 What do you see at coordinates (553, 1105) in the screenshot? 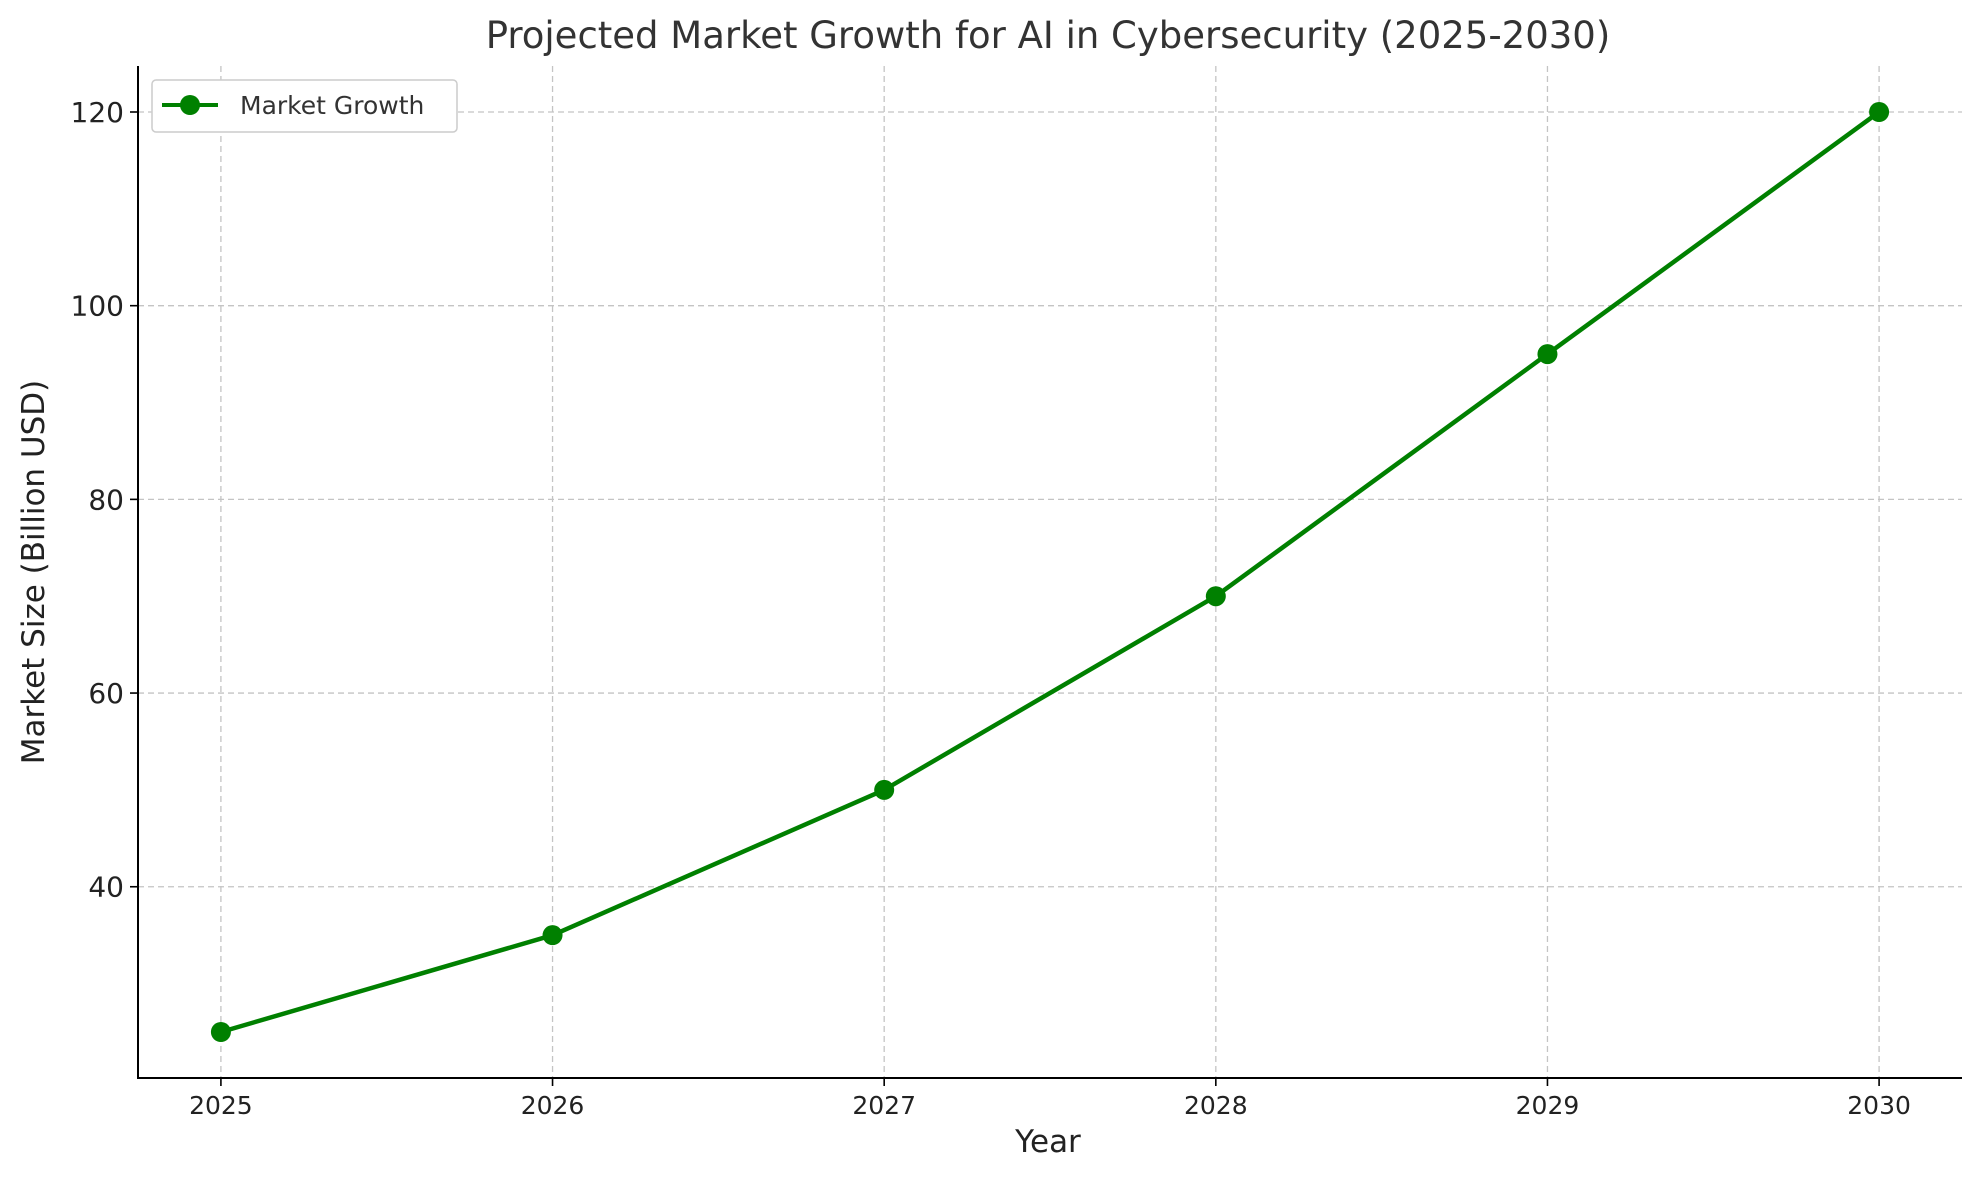
I see `x-tick-label: 2026` at bounding box center [553, 1105].